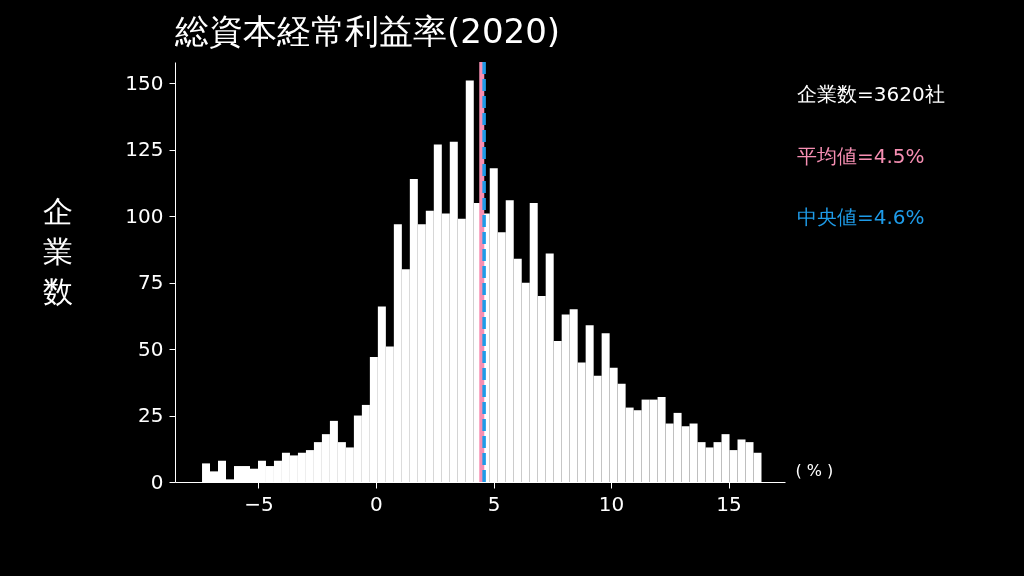  What do you see at coordinates (151, 348) in the screenshot?
I see `y-tick-label: 50` at bounding box center [151, 348].